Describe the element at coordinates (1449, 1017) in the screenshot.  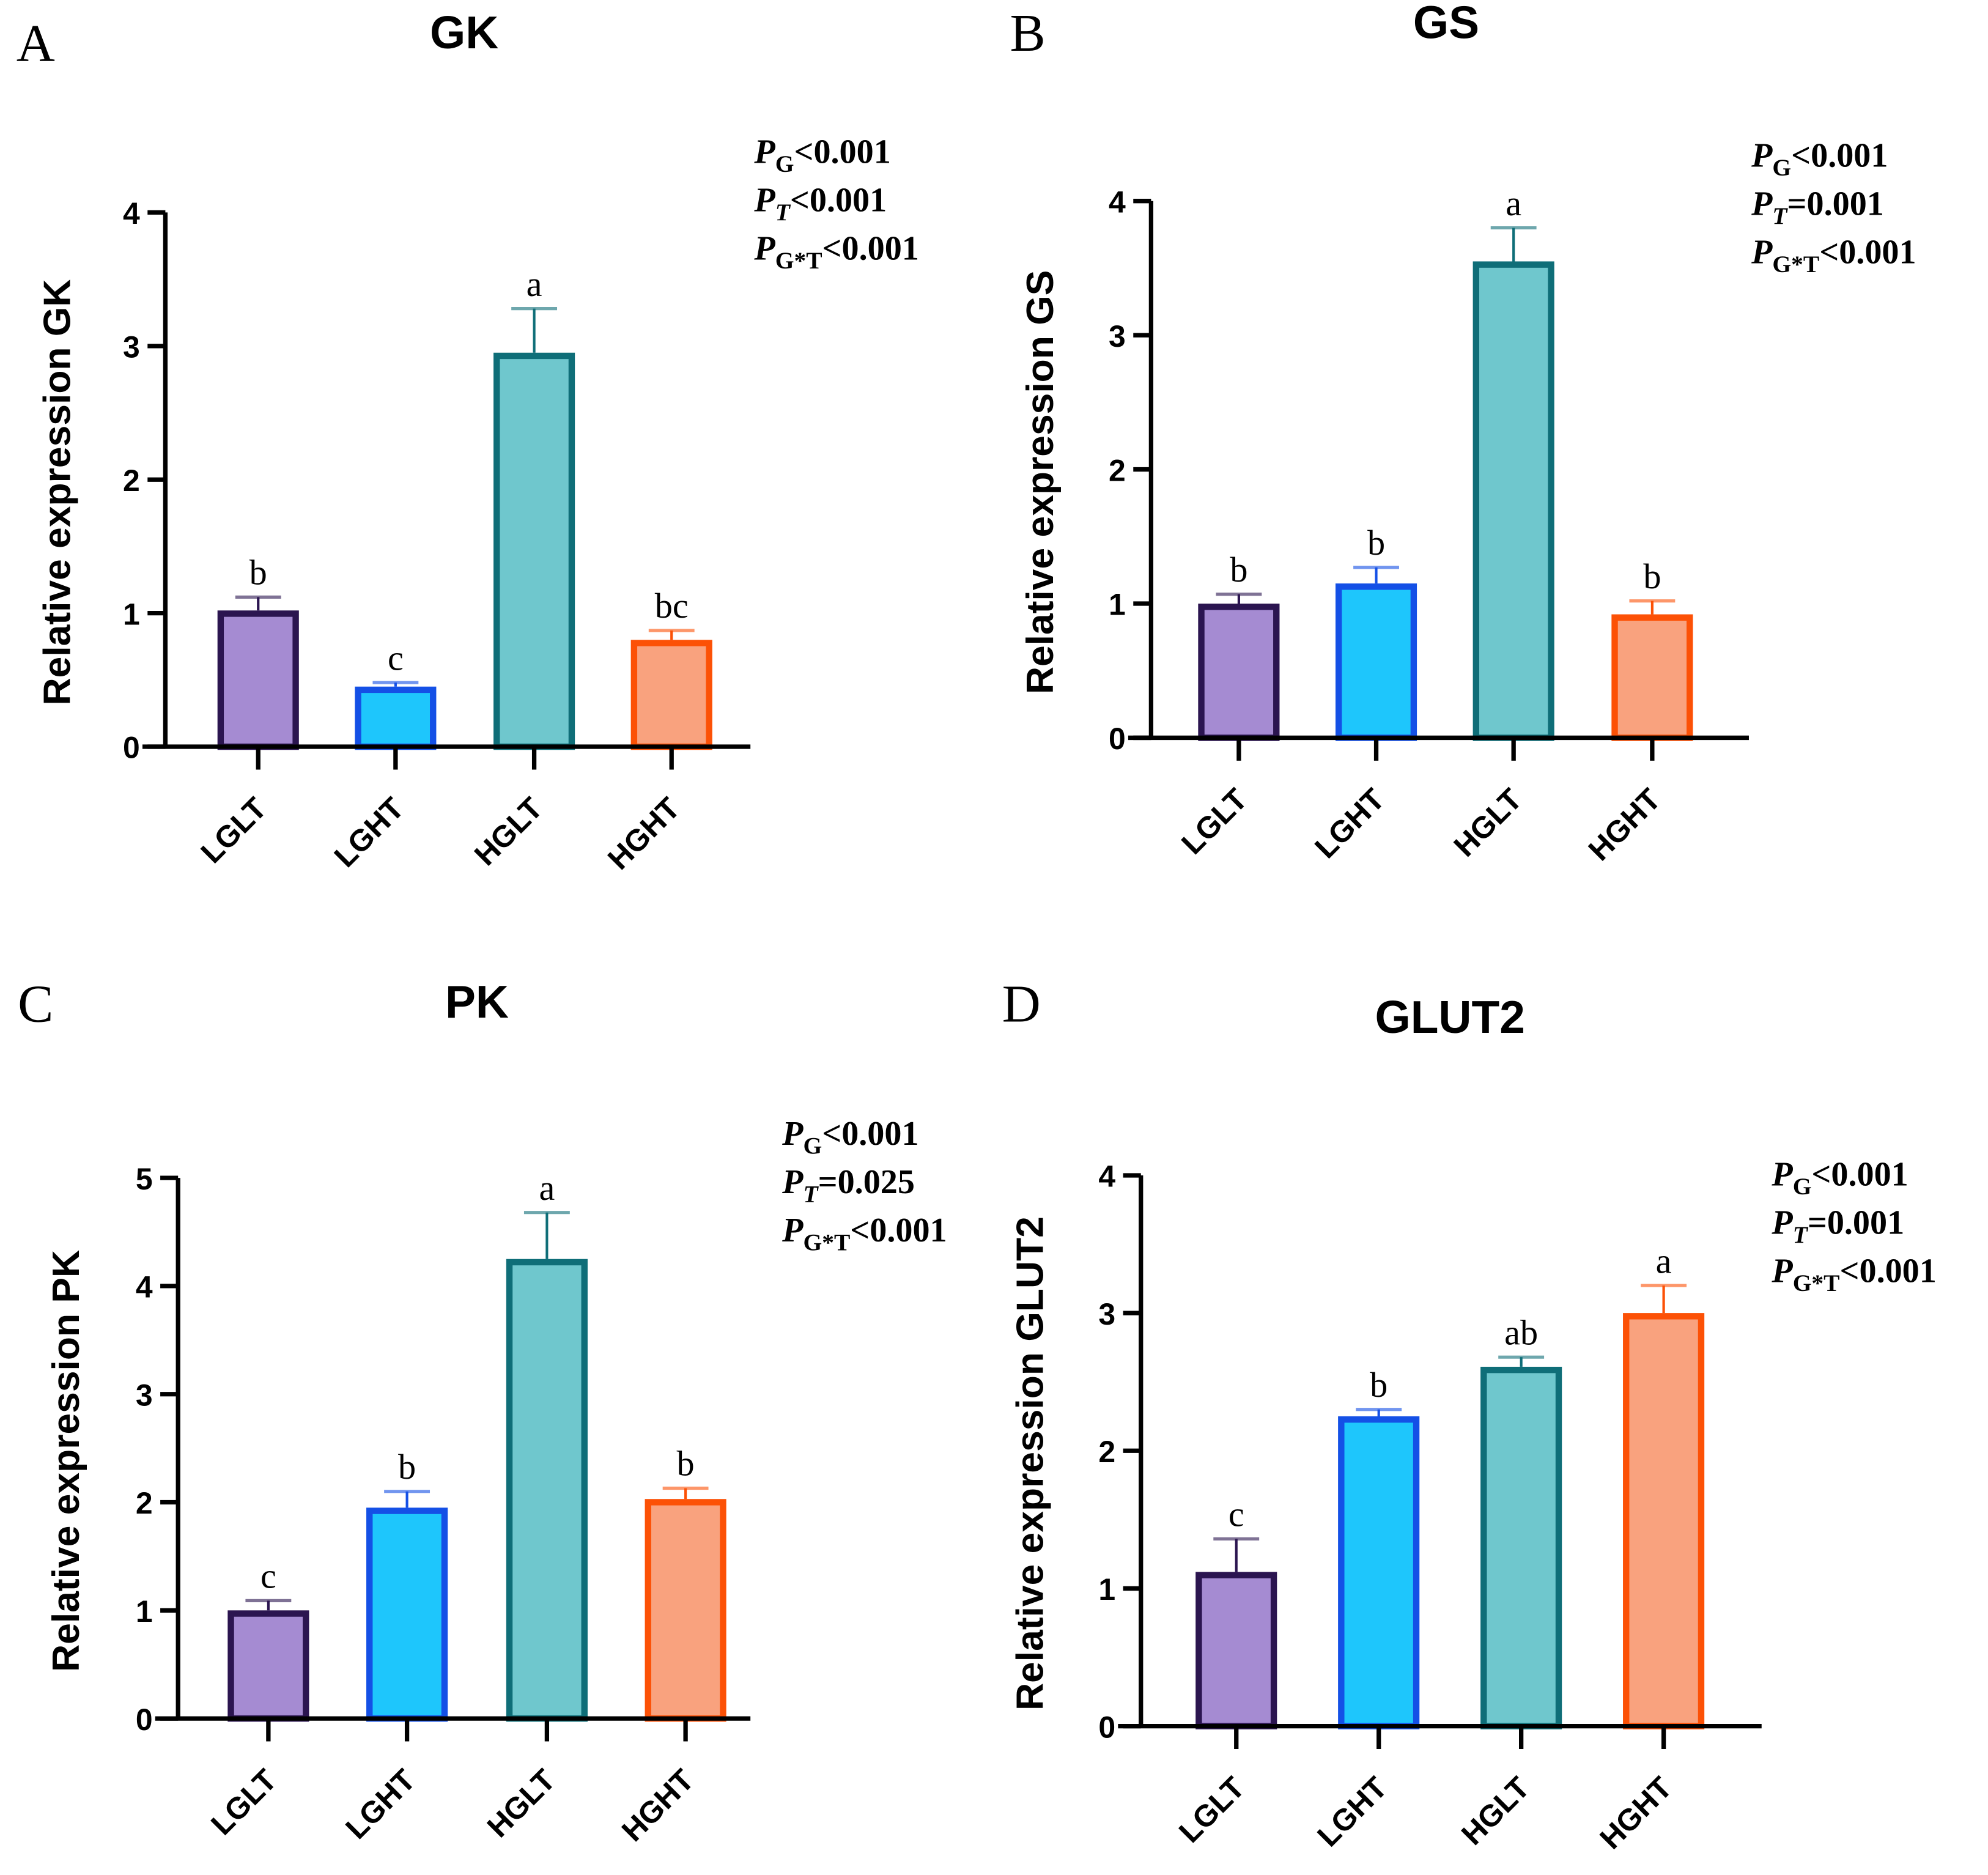
I see `chart-title: GLUT2` at that location.